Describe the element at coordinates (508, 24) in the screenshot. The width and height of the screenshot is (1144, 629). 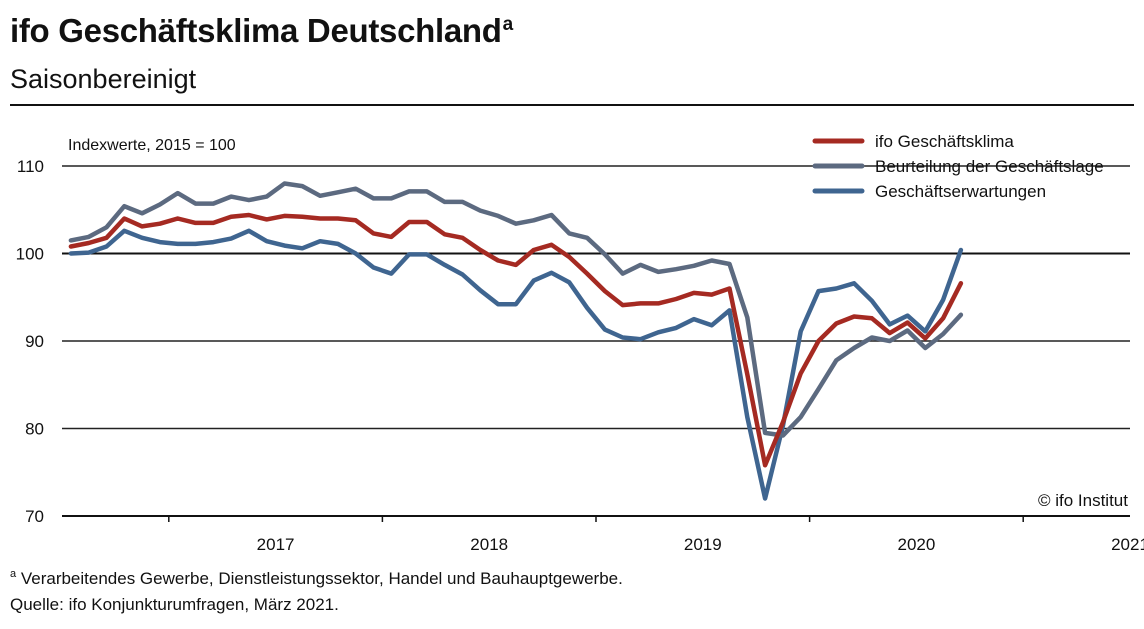
I see `title-footnote-marker: a` at that location.